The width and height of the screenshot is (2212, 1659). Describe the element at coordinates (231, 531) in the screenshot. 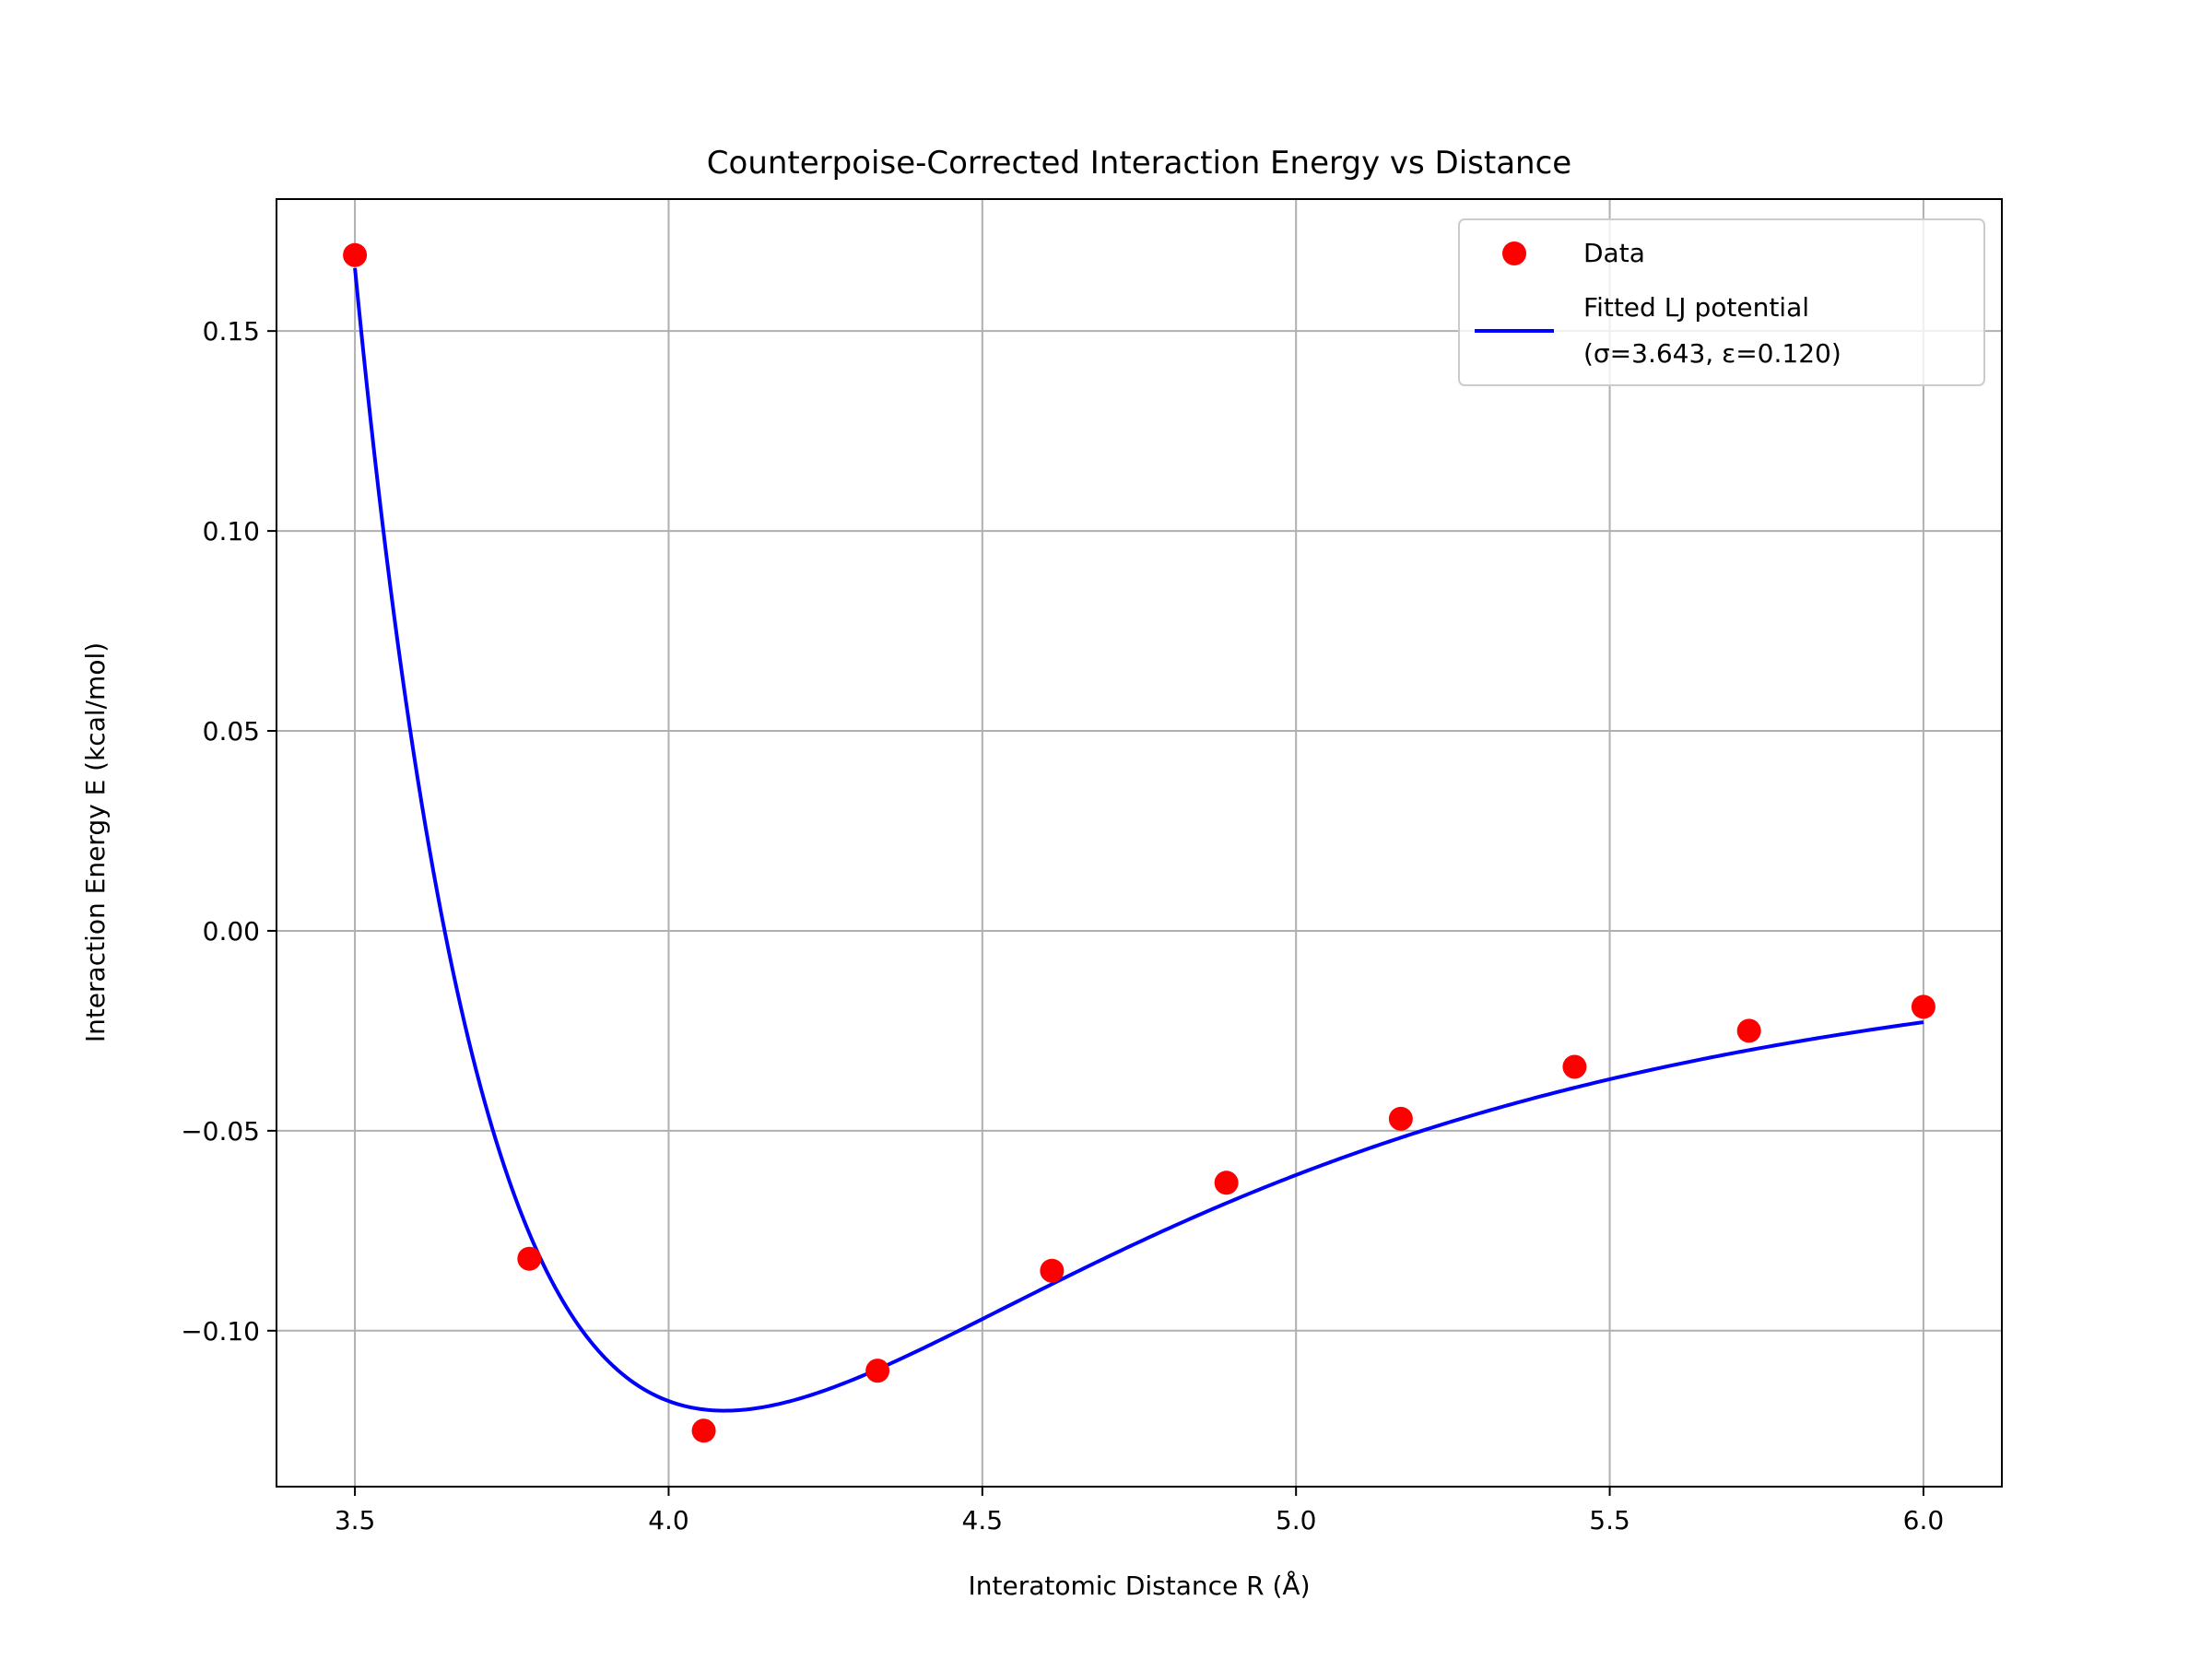

I see `y-tick-label: 0.10` at that location.